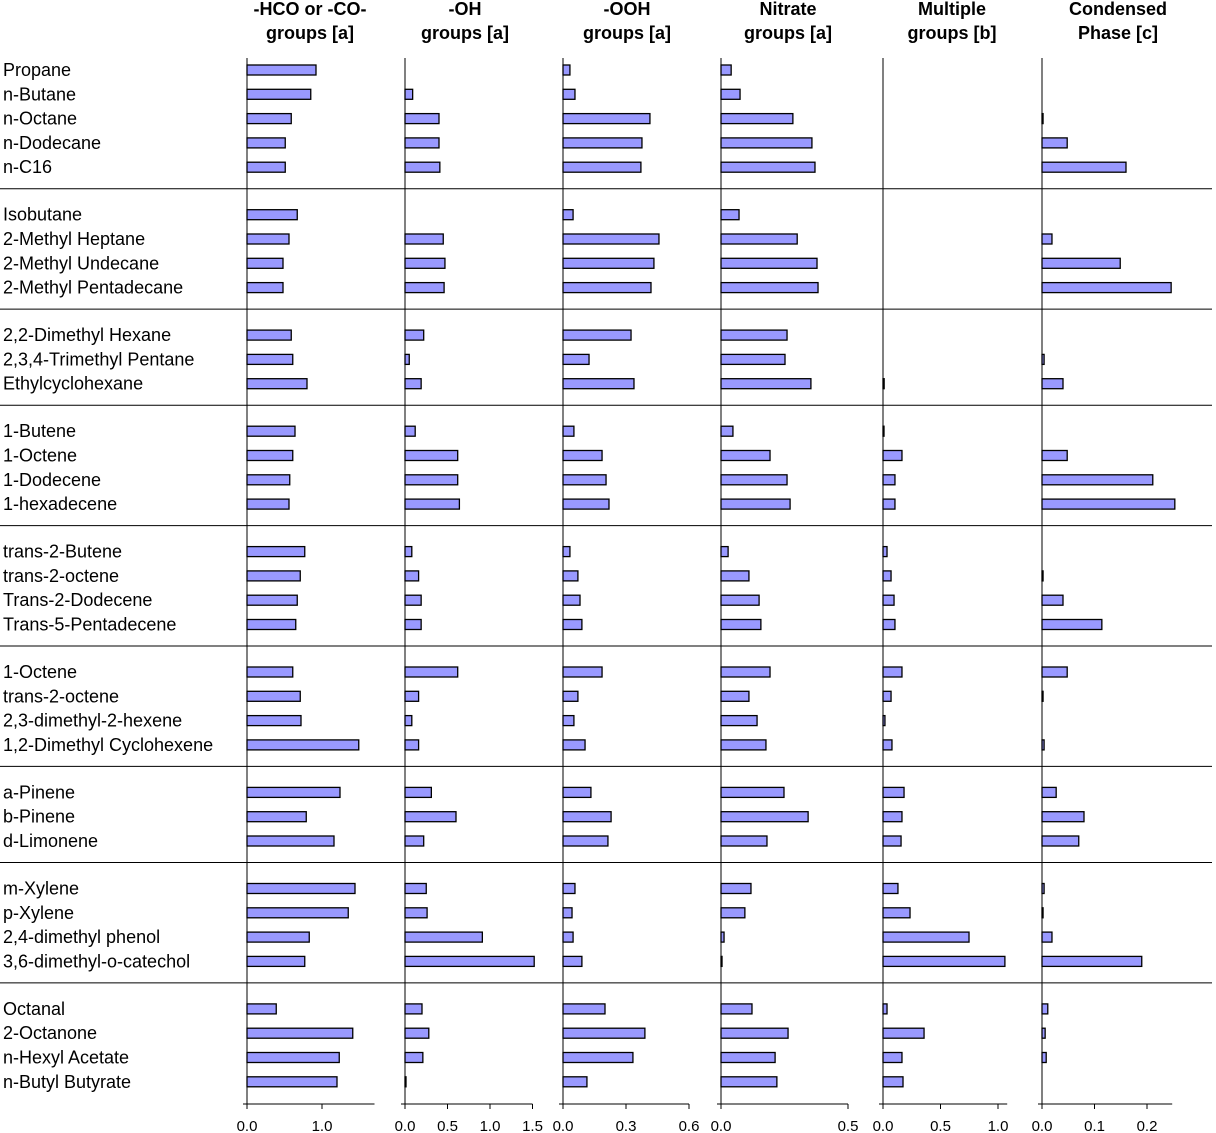 The height and width of the screenshot is (1133, 1216). What do you see at coordinates (67, 1082) in the screenshot?
I see `category-label: n-Butyl Butyrate` at bounding box center [67, 1082].